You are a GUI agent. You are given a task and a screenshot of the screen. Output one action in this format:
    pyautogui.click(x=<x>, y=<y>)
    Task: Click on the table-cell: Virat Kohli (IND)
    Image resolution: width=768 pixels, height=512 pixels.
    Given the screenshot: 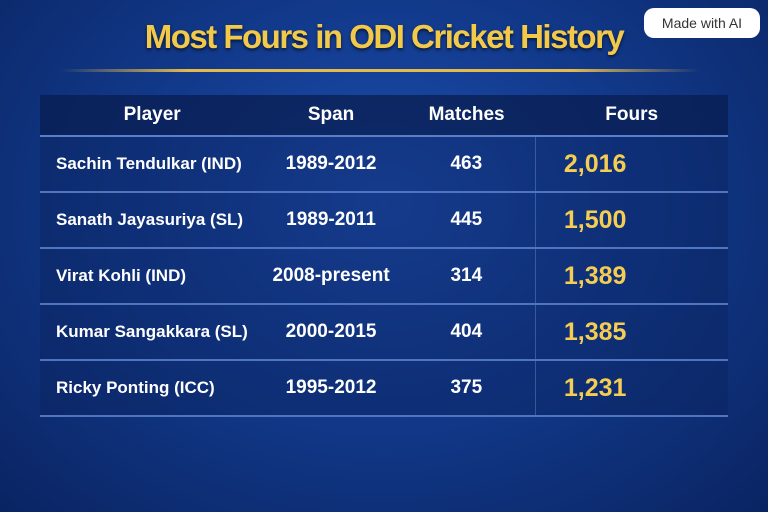 What is the action you would take?
    pyautogui.click(x=152, y=276)
    